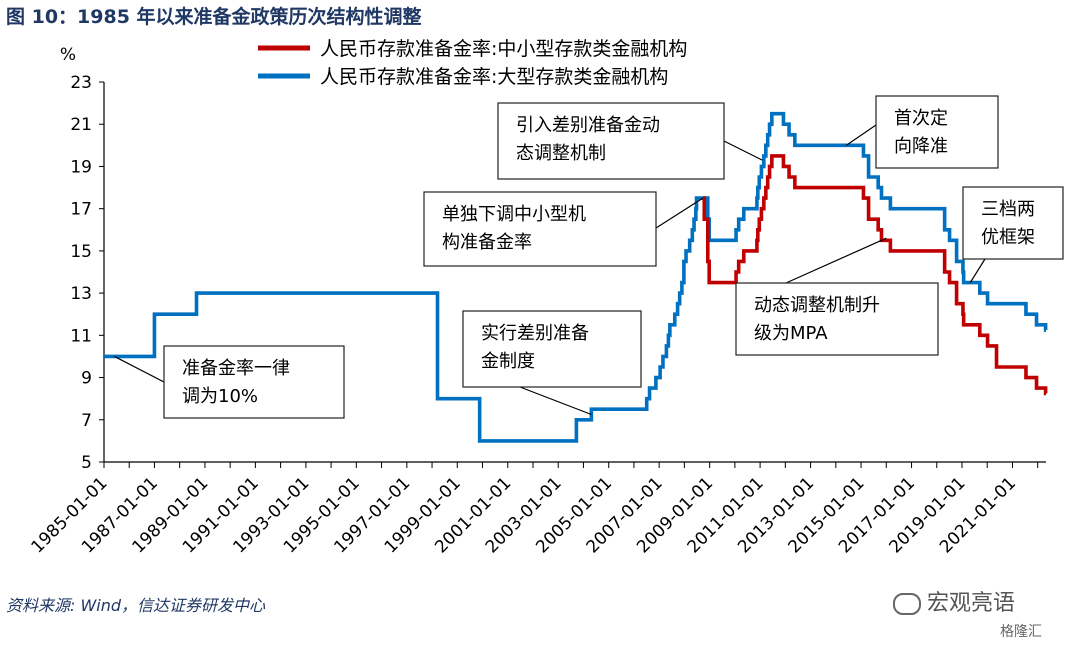  What do you see at coordinates (81, 167) in the screenshot?
I see `y-tick-label: 19` at bounding box center [81, 167].